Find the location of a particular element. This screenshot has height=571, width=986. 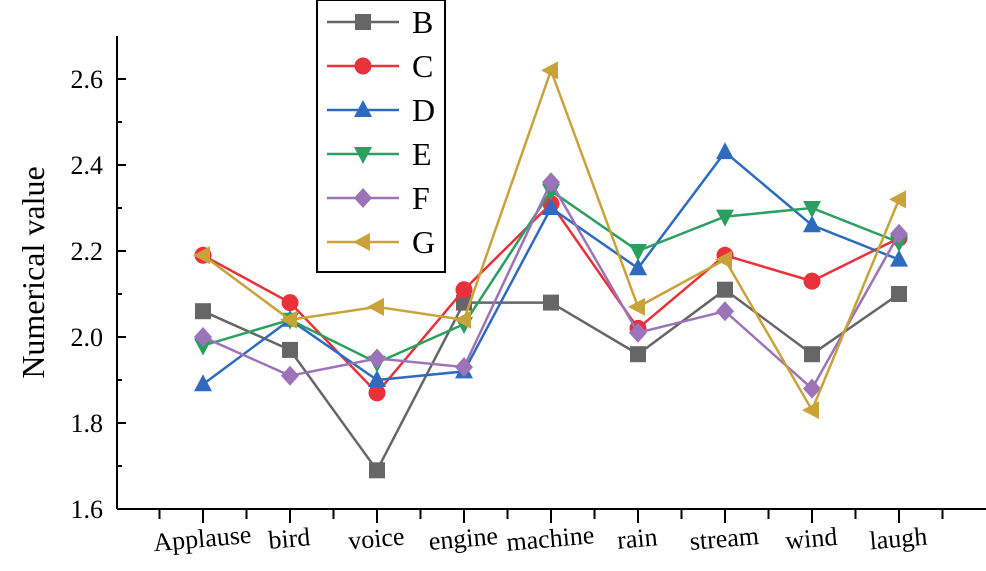

y-axis-label: Numerical value is located at coordinates (33, 272).